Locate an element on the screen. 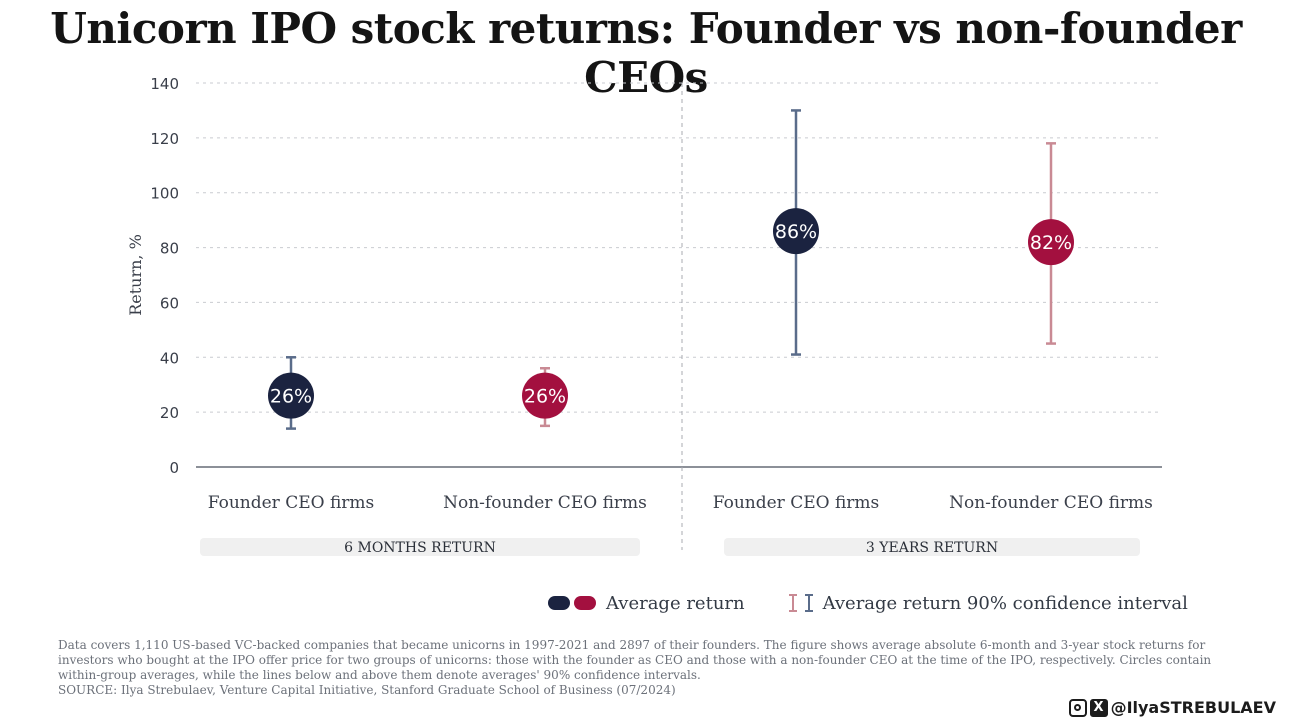 The height and width of the screenshot is (727, 1292). y-tick-label: 140 is located at coordinates (164, 84).